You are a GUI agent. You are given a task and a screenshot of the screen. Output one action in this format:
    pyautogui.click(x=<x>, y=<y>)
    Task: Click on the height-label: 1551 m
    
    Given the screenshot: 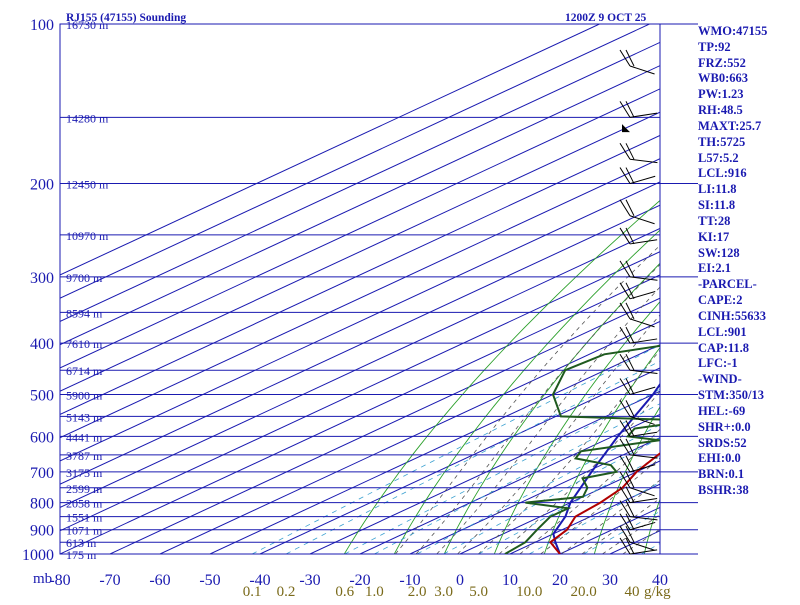 What is the action you would take?
    pyautogui.click(x=84, y=518)
    